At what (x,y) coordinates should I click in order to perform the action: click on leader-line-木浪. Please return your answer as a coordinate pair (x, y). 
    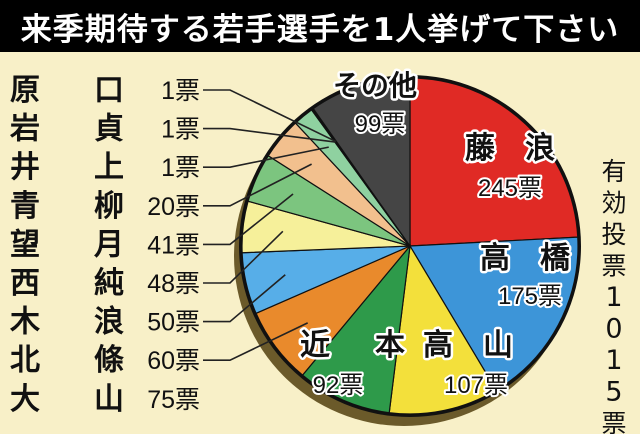
    Looking at the image, I should click on (244, 298).